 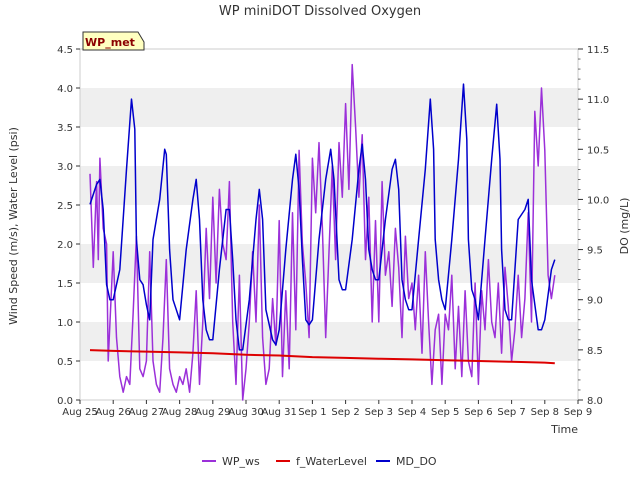 I want to click on right-tick-label: 8.5, so click(x=595, y=351).